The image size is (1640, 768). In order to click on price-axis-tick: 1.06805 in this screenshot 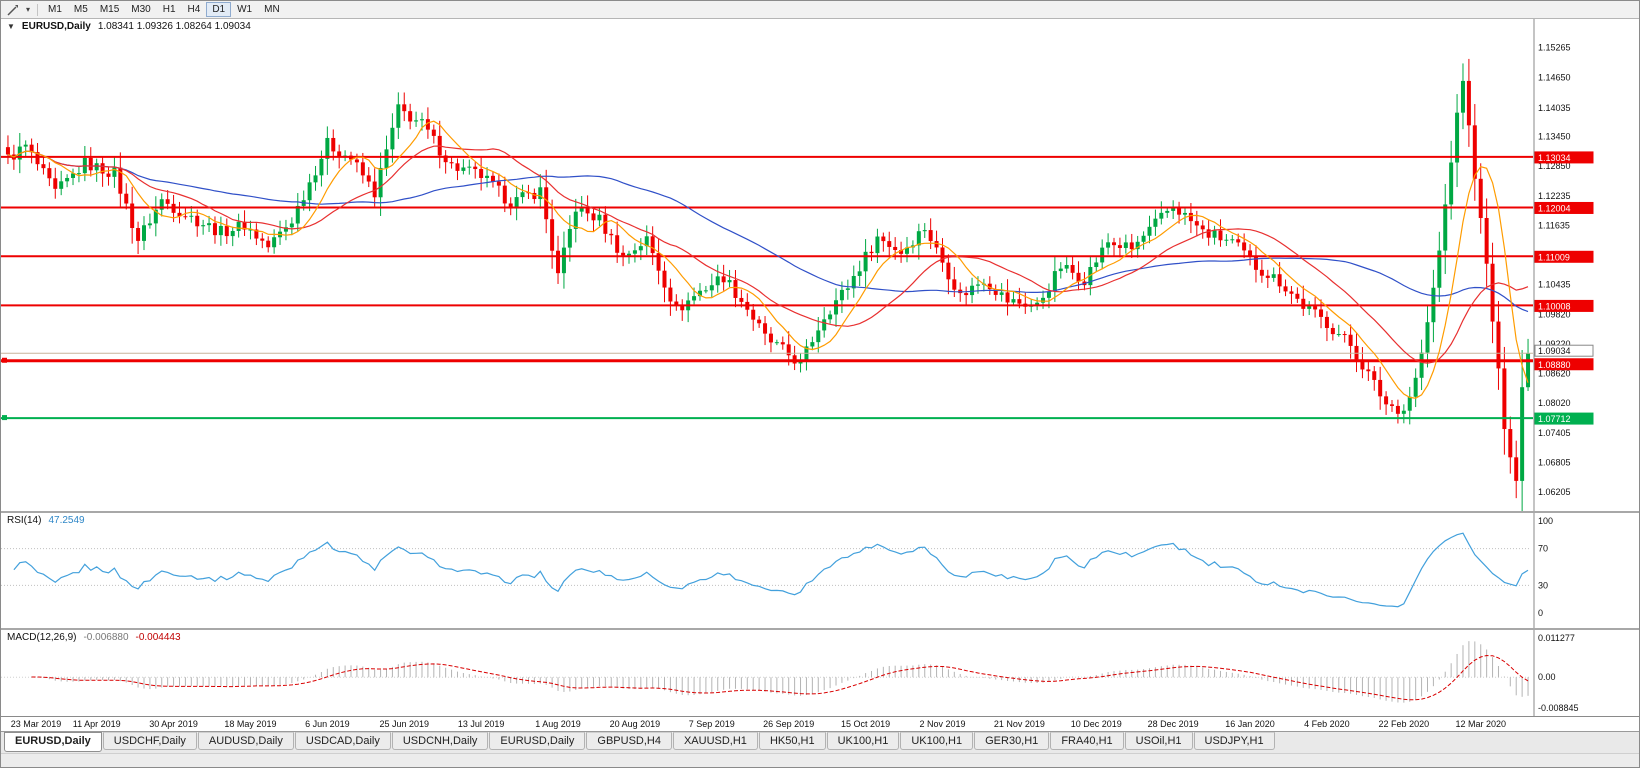, I will do `click(1554, 463)`.